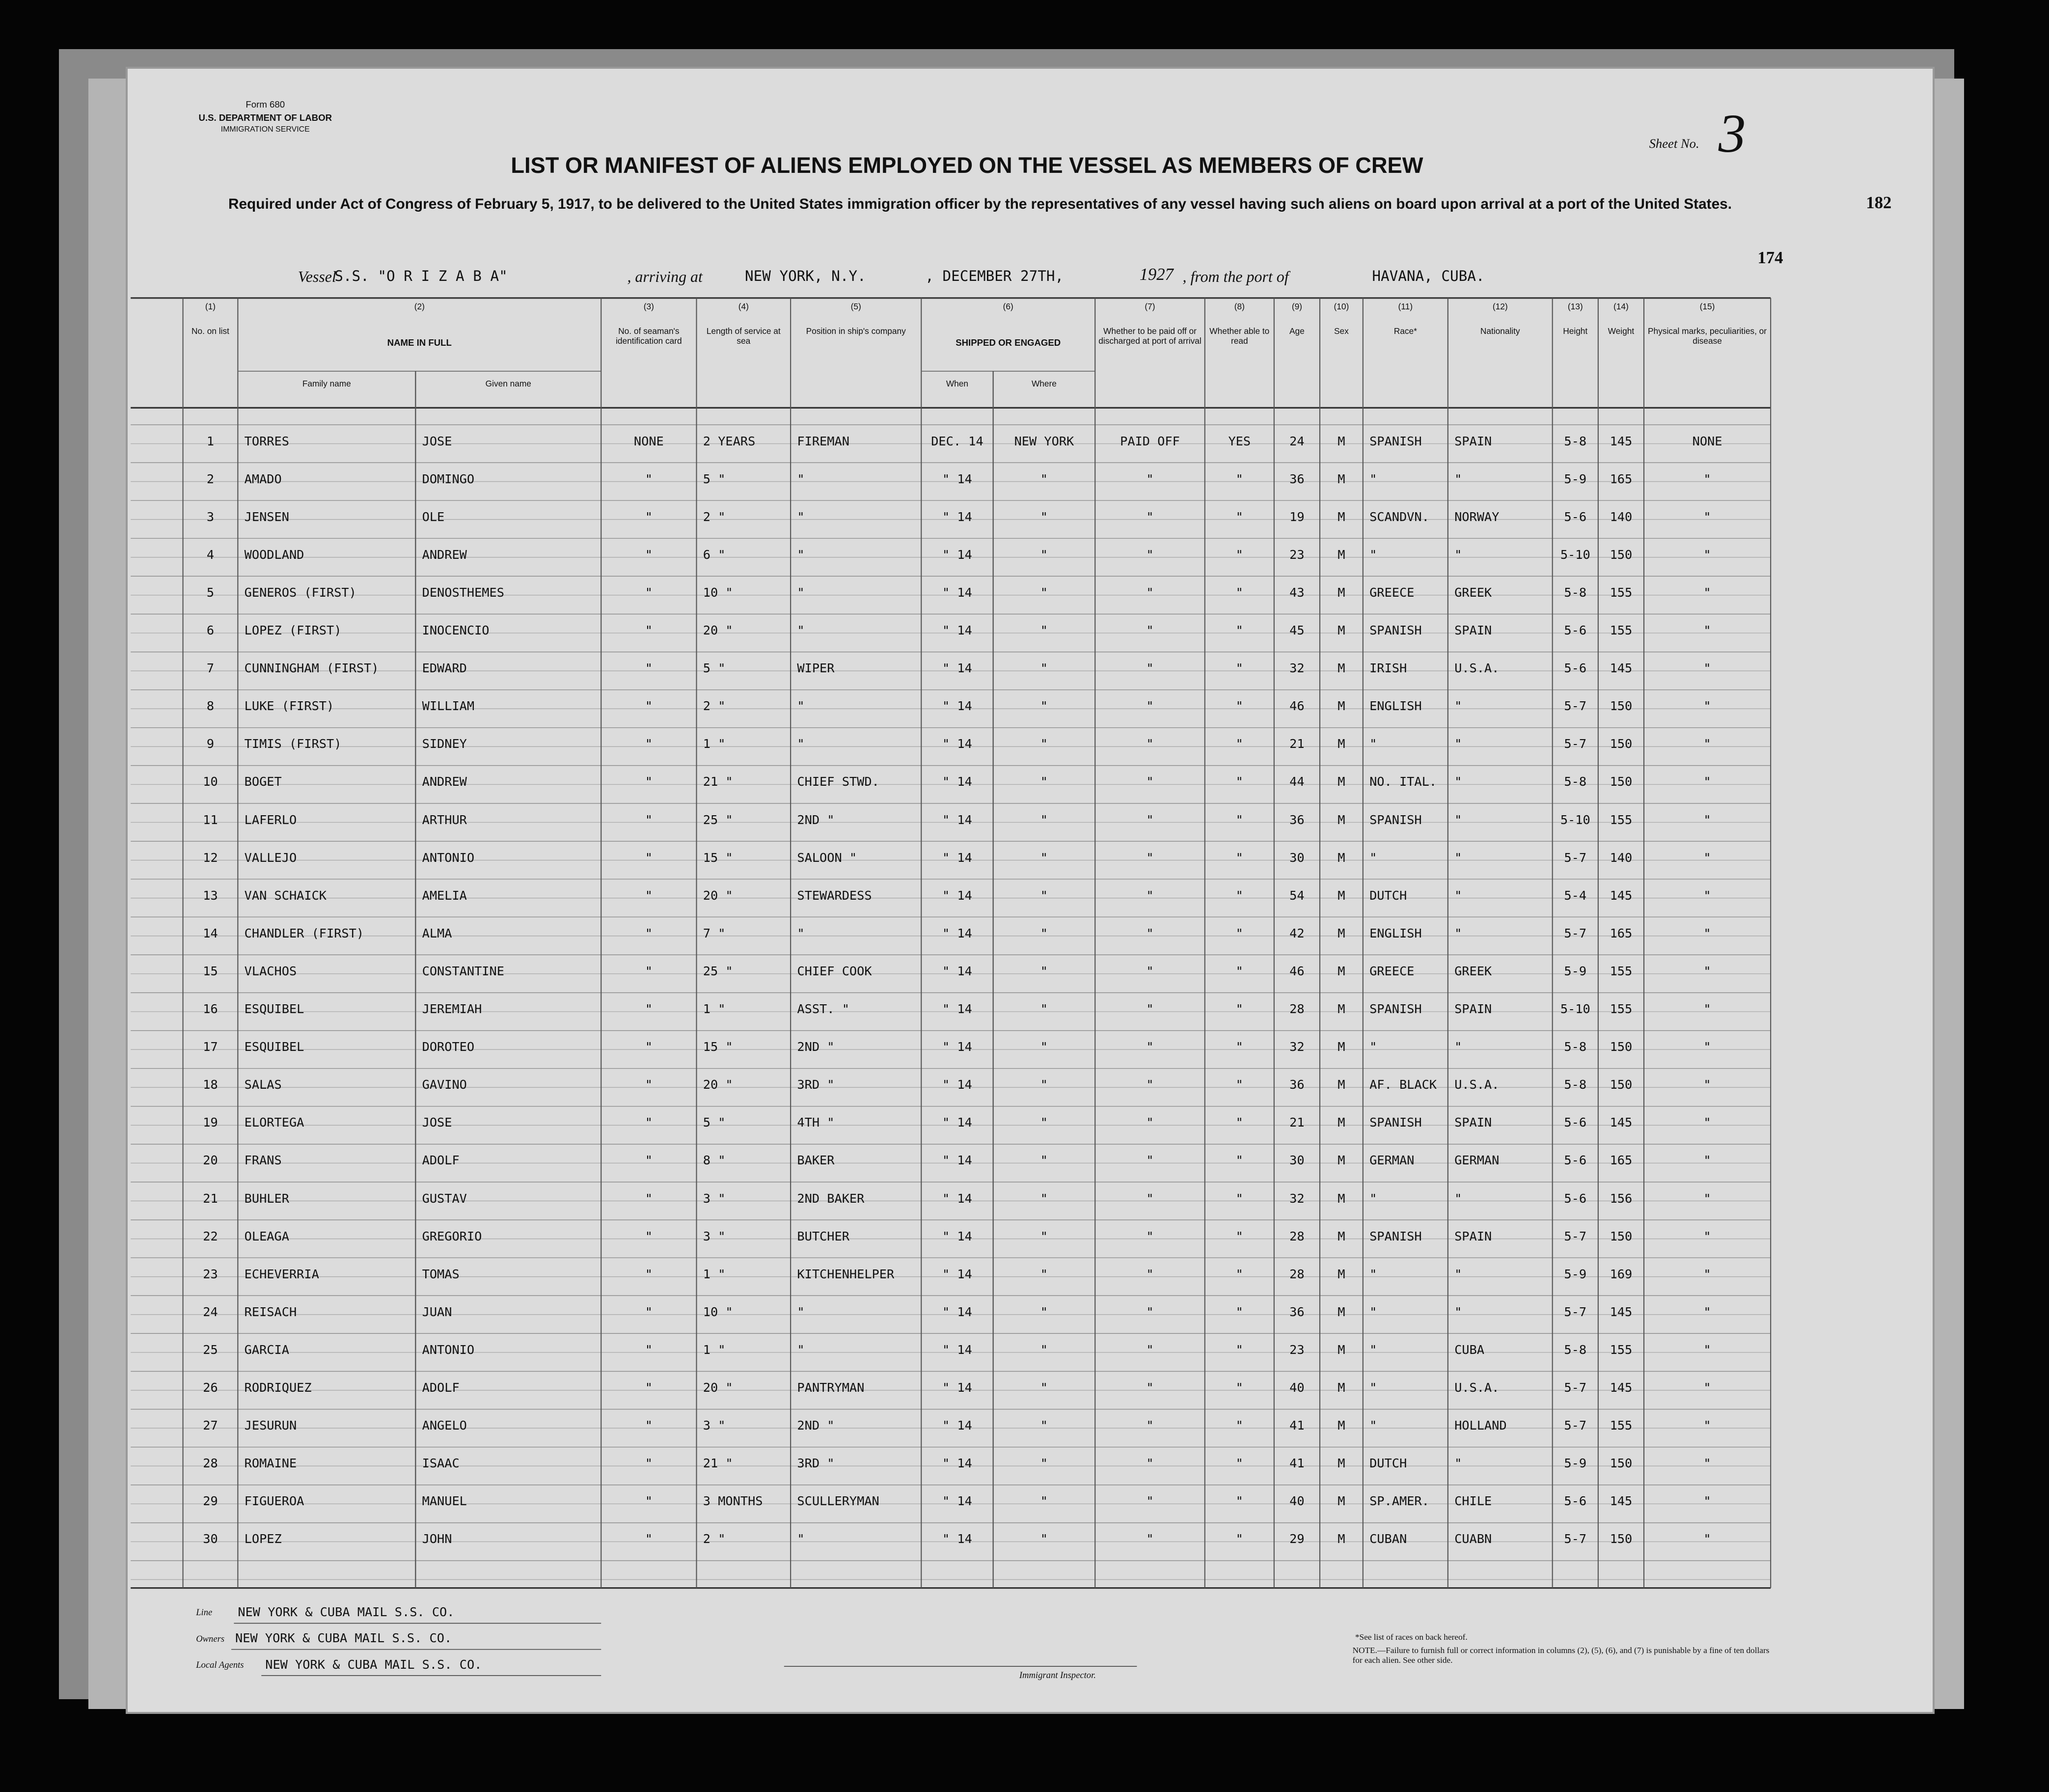 The height and width of the screenshot is (1792, 2049). Describe the element at coordinates (1473, 1539) in the screenshot. I see `table-cell: CUABN` at that location.